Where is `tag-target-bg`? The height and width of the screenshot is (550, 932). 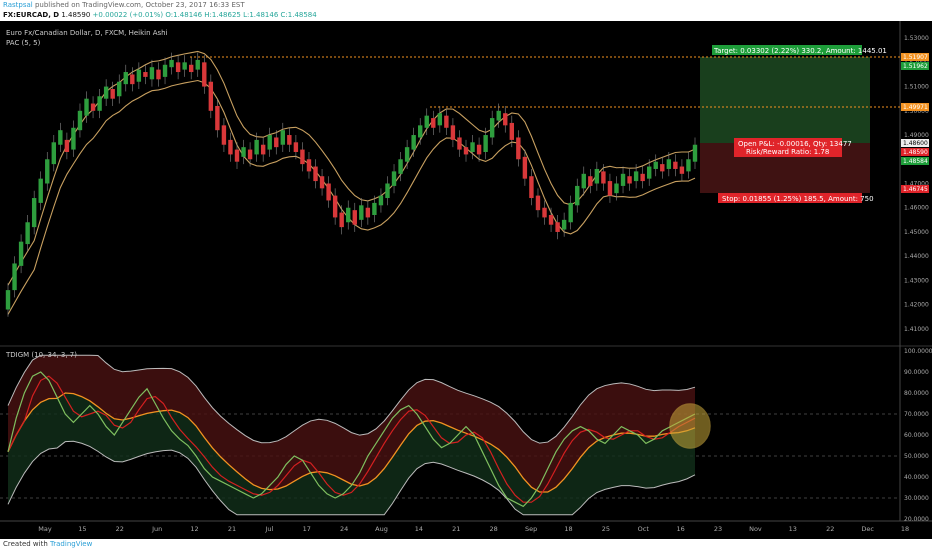 tag-target-bg is located at coordinates (915, 57).